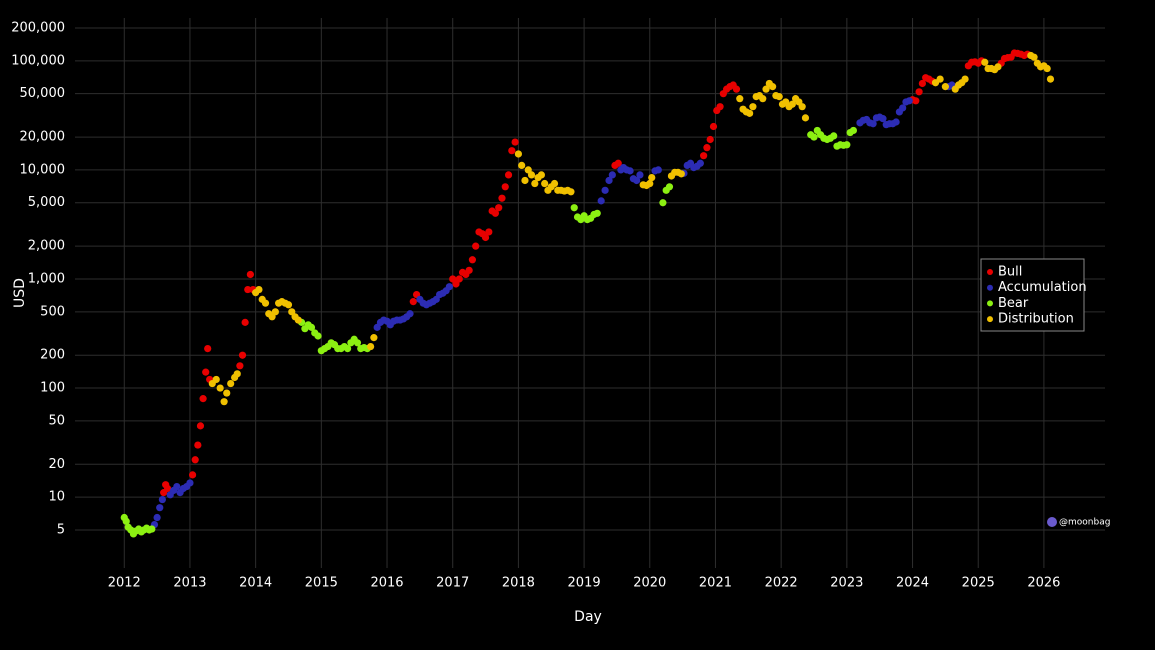 This screenshot has height=650, width=1155. I want to click on x-tick-label: 2024, so click(912, 583).